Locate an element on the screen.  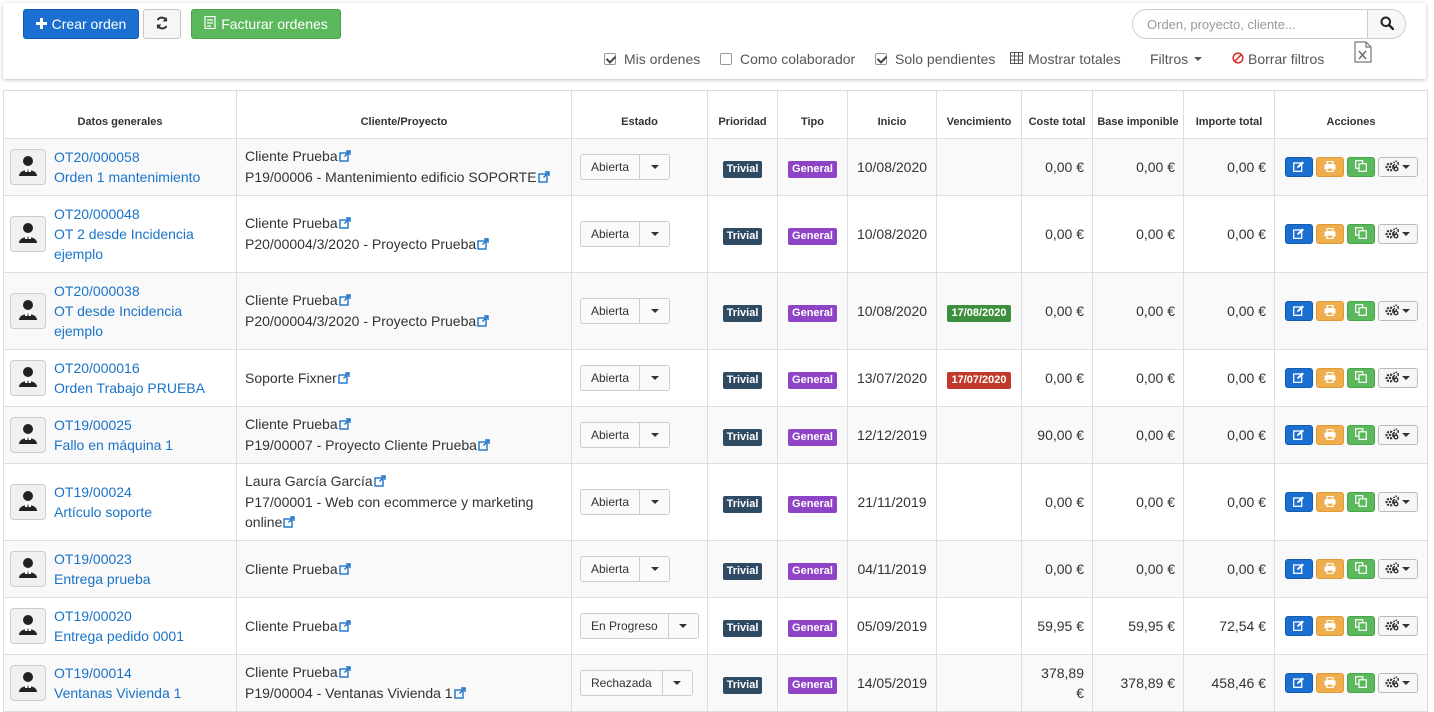
header-prioridad: Prioridad is located at coordinates (742, 114).